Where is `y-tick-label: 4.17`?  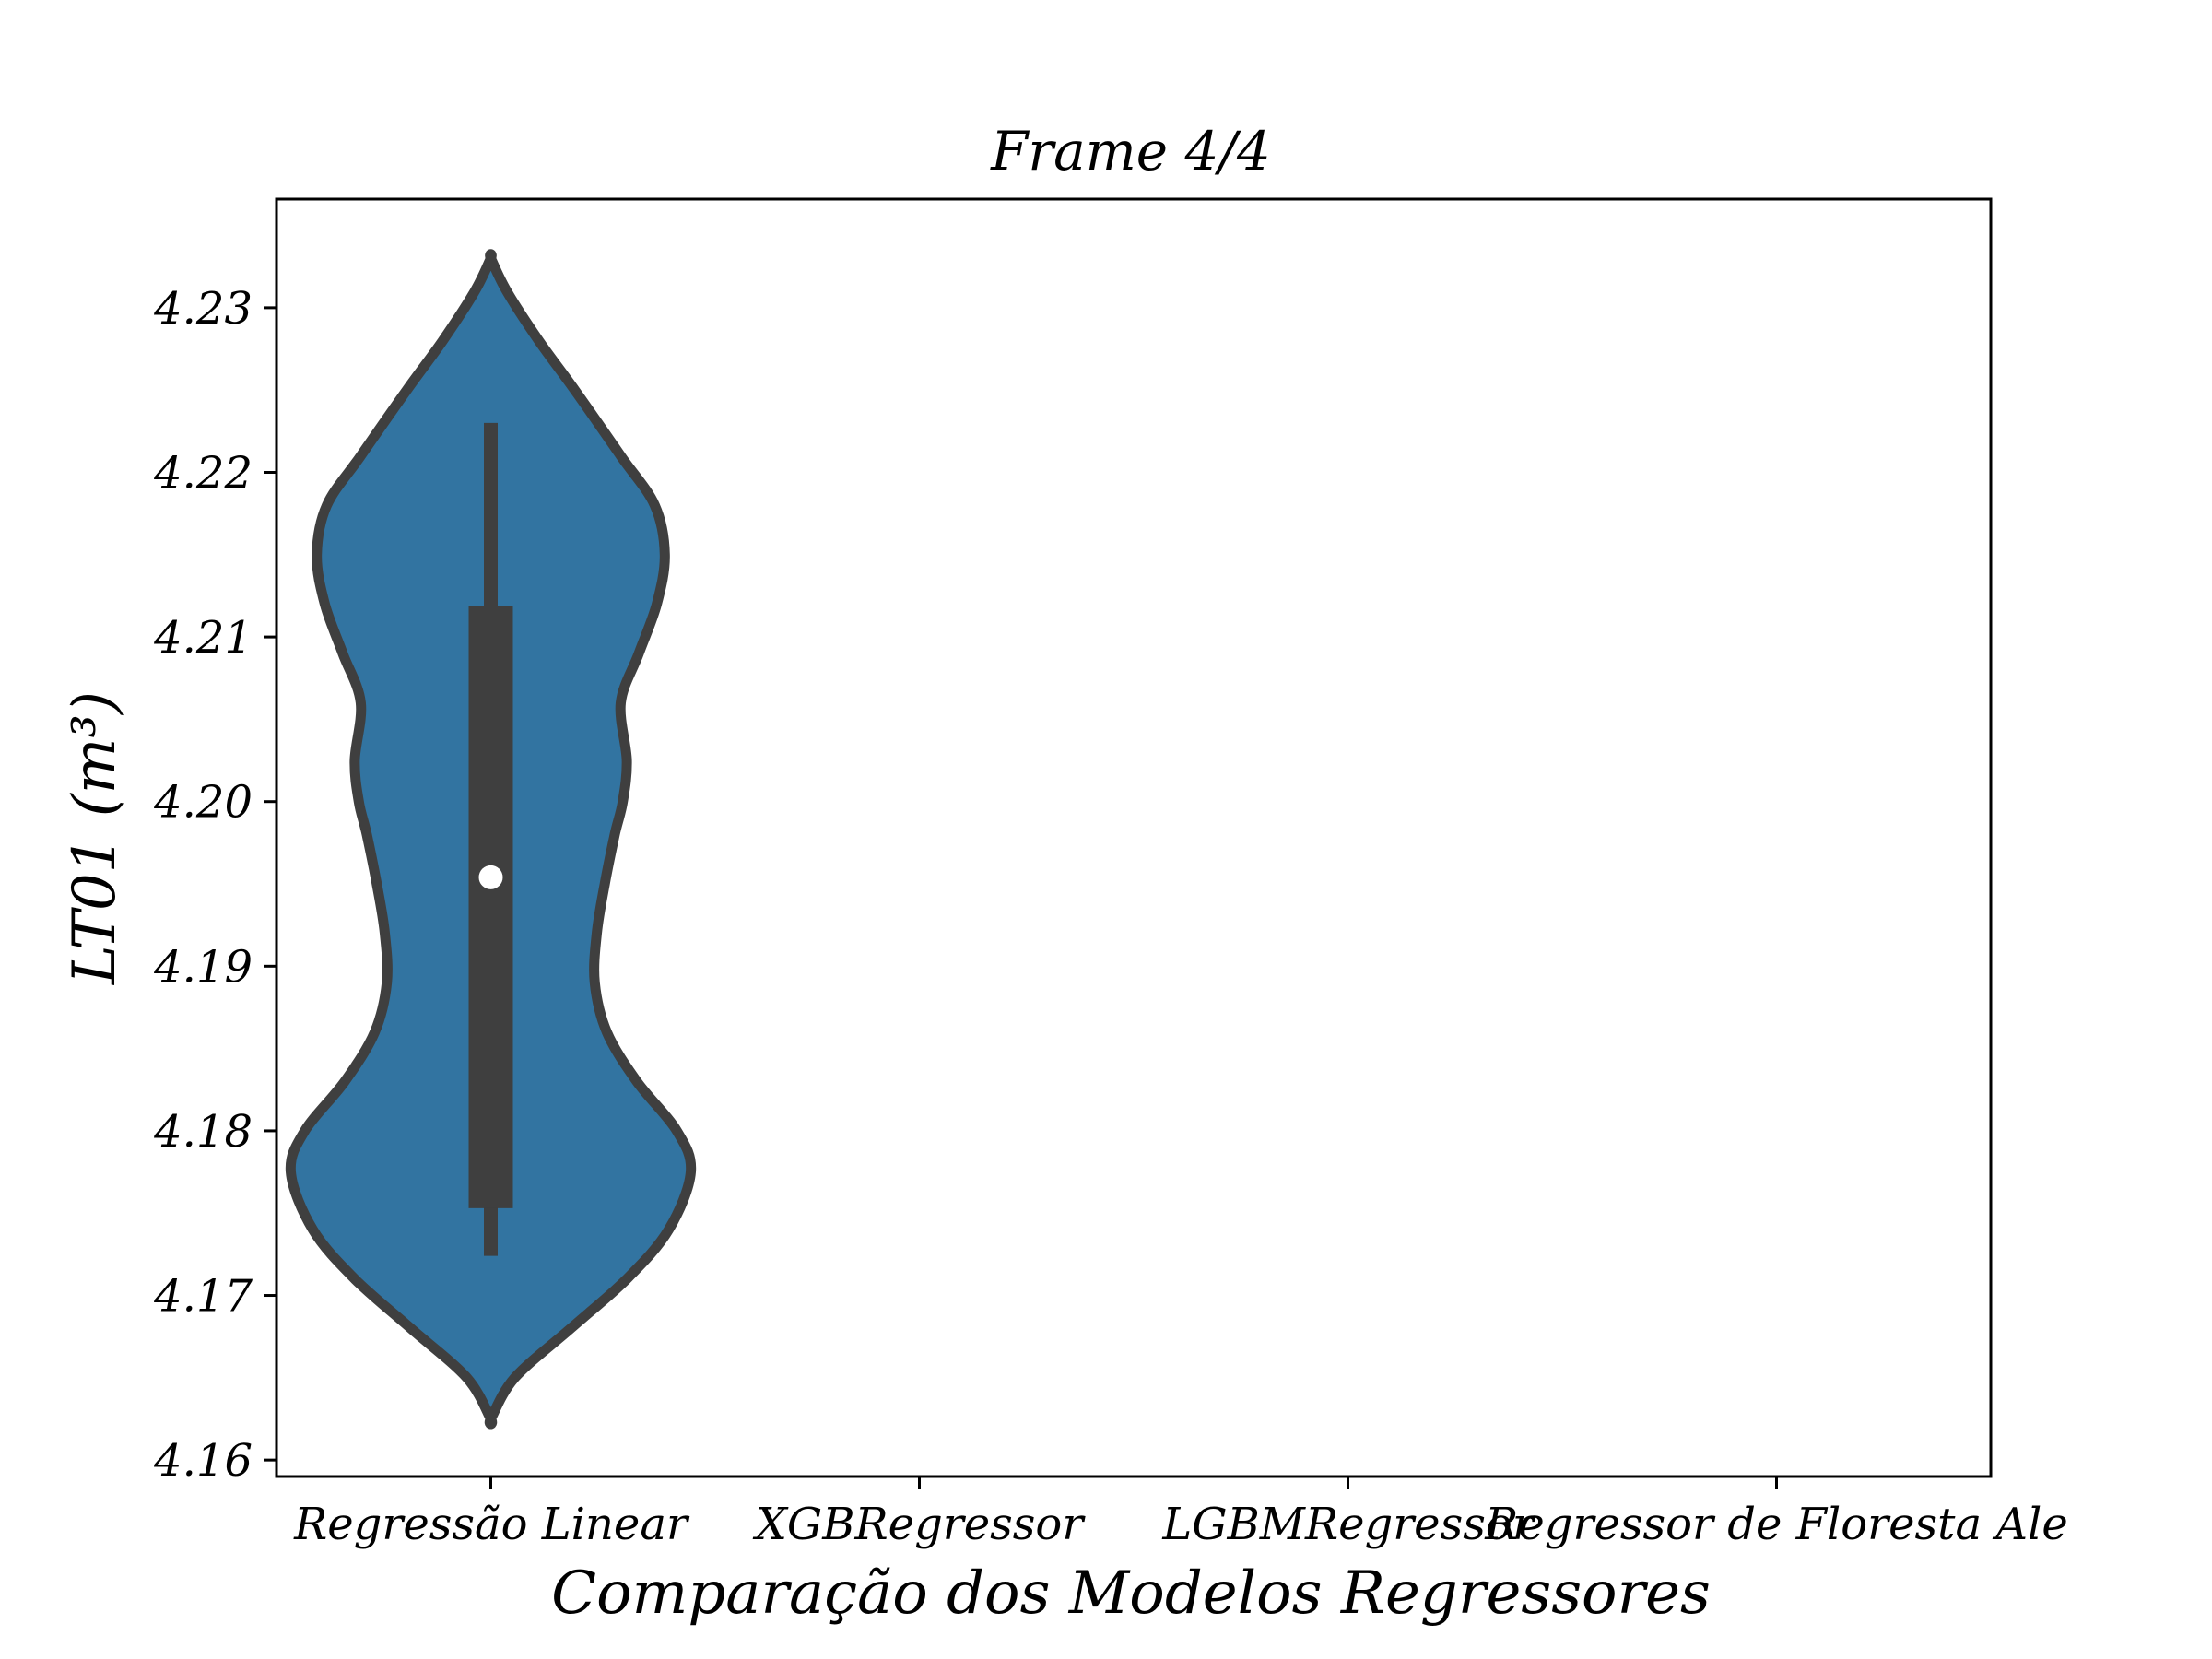
y-tick-label: 4.17 is located at coordinates (203, 1297).